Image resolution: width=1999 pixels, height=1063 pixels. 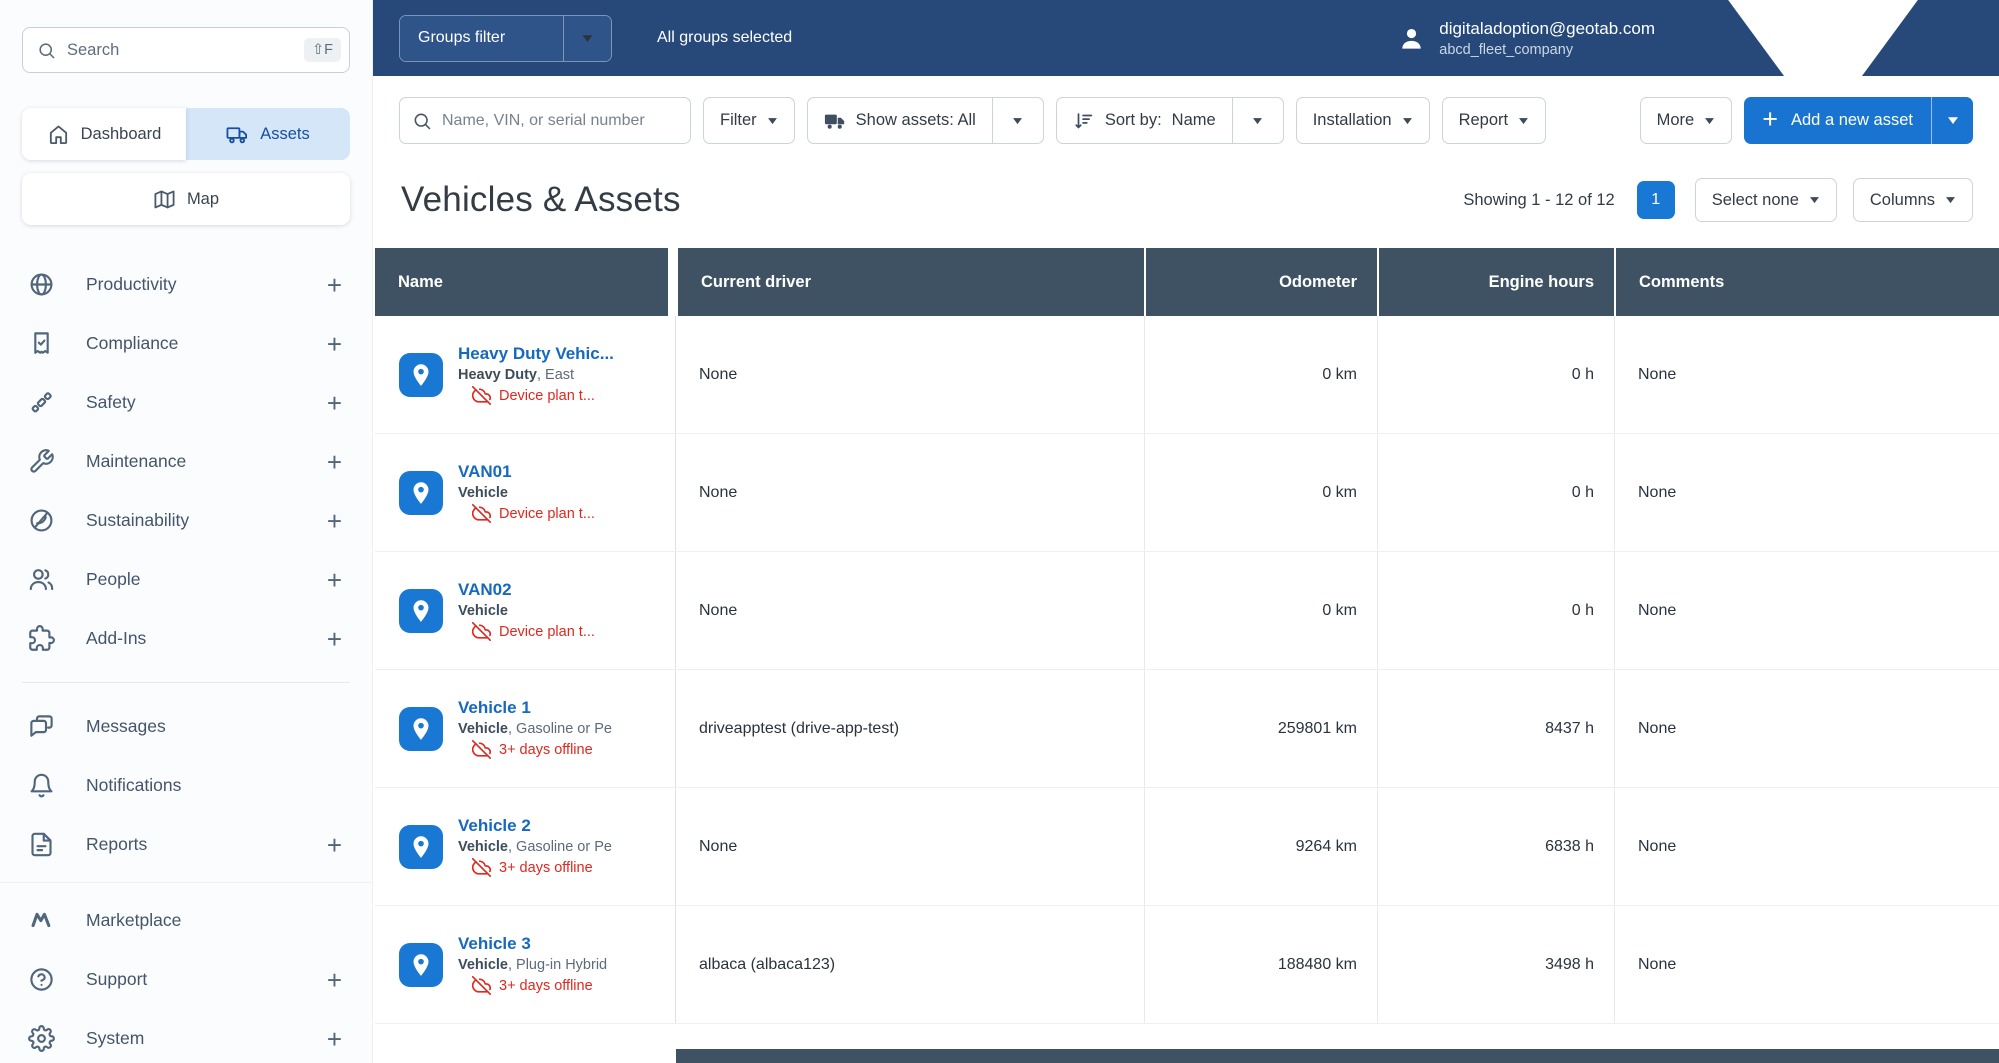 What do you see at coordinates (186, 402) in the screenshot?
I see `sidebar-item-safety: Safety +` at bounding box center [186, 402].